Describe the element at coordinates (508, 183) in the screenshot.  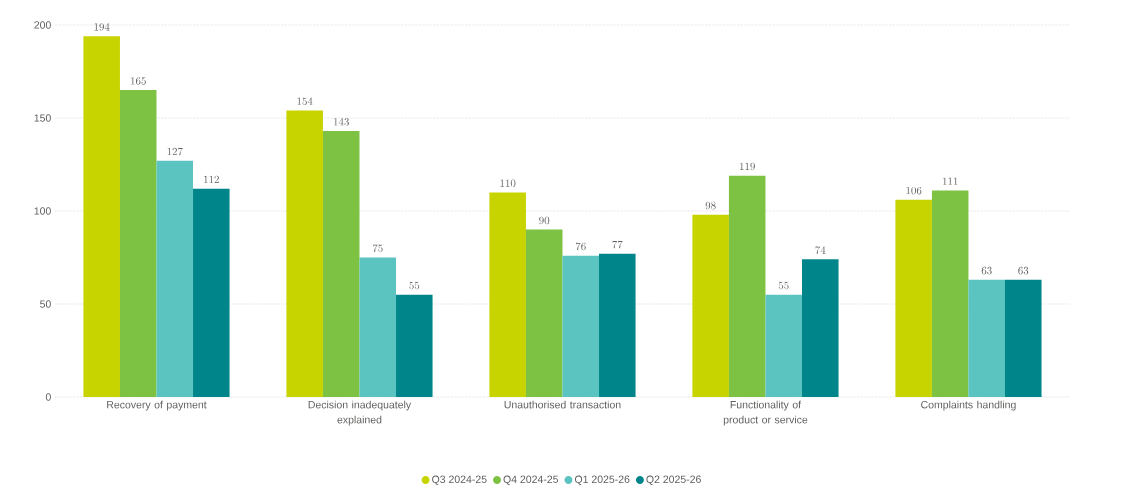
I see `data-label: 110` at that location.